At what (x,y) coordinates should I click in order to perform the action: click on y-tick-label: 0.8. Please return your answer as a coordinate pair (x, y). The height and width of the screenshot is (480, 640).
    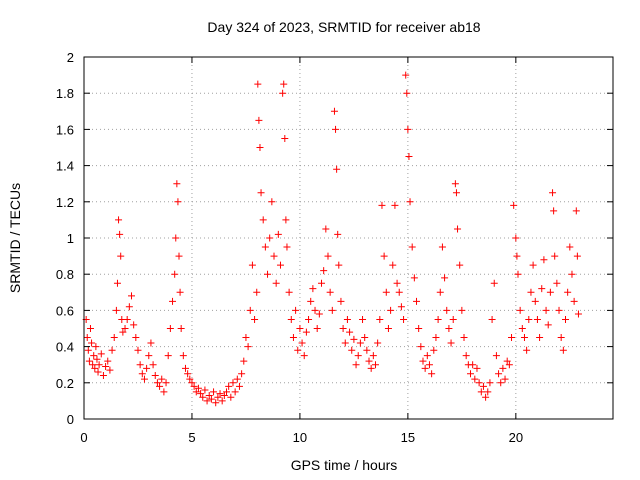
    Looking at the image, I should click on (65, 274).